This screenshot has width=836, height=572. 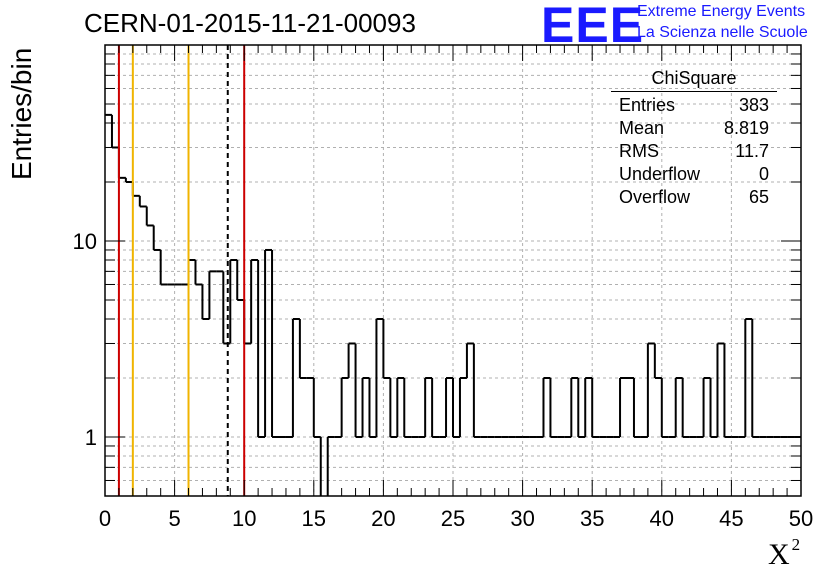 What do you see at coordinates (694, 105) in the screenshot?
I see `stats-row-entries: Entries 383` at bounding box center [694, 105].